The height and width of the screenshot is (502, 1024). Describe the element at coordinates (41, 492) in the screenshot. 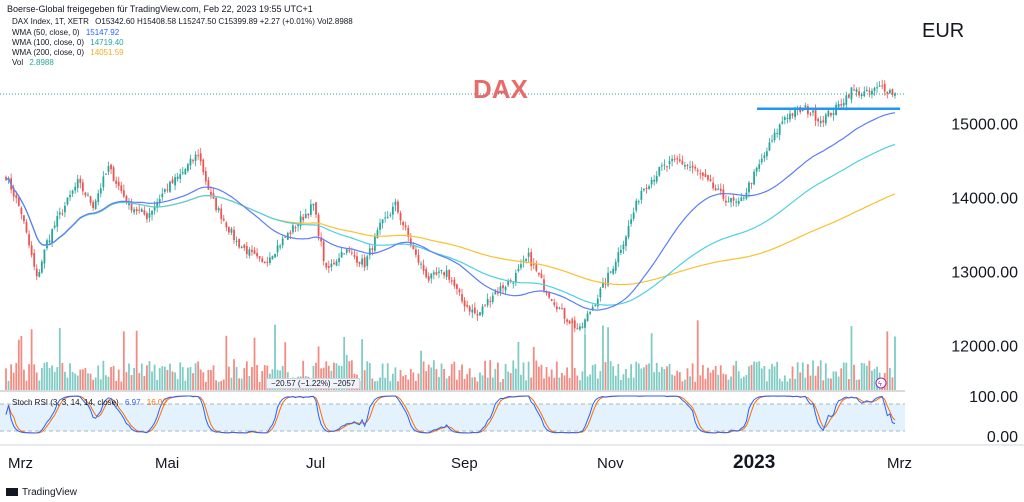

I see `footer-branding: TradingView` at that location.